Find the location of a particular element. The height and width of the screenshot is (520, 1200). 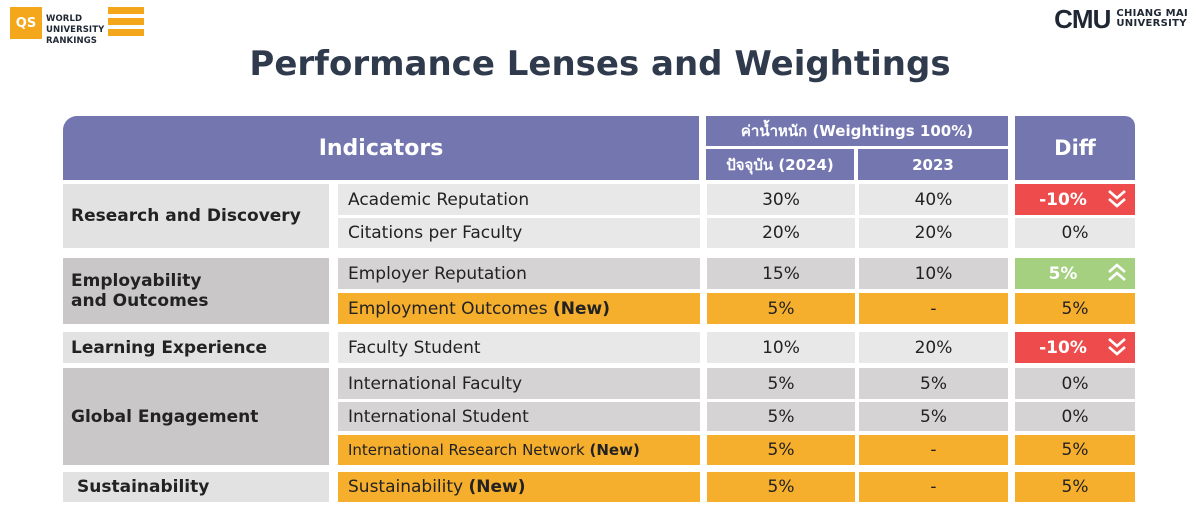

previous-citations-per-faculty: 20% is located at coordinates (933, 233).